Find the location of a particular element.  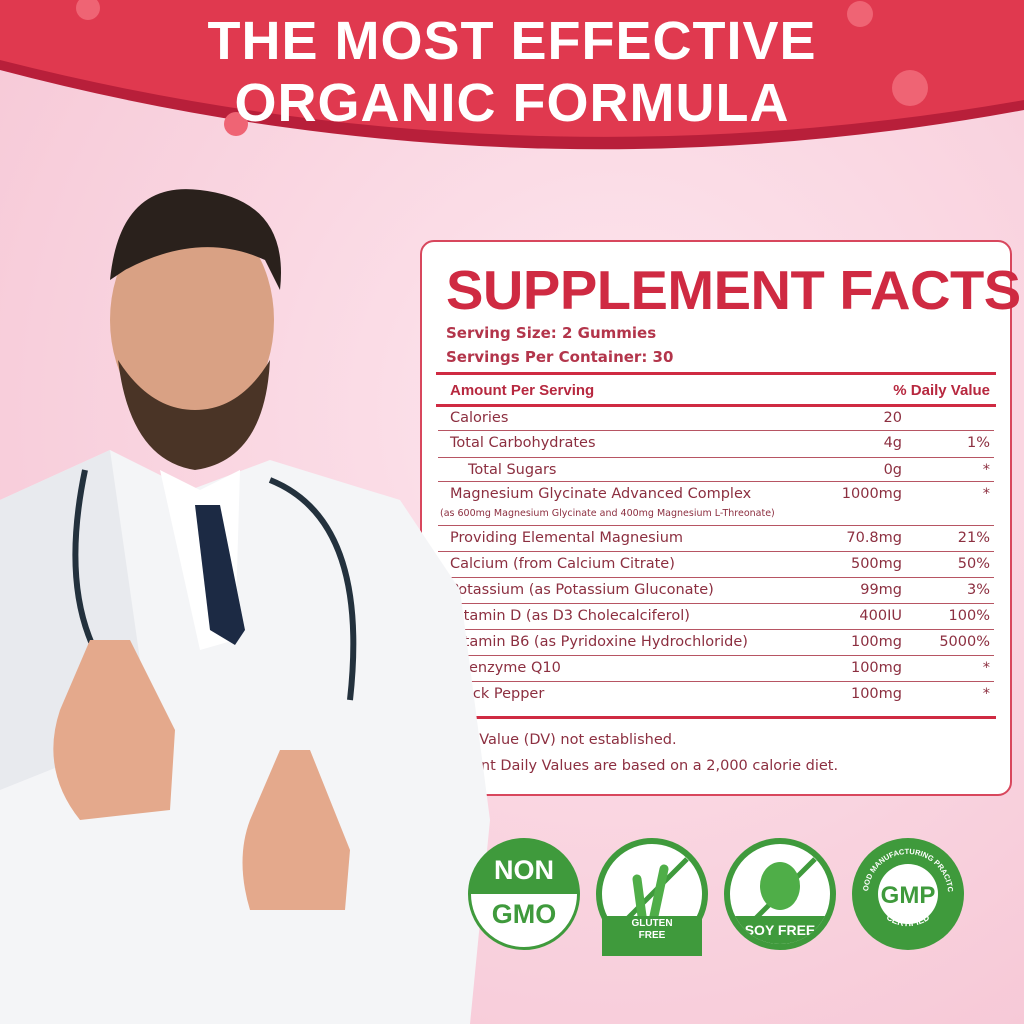

nutrient-dv: 3% is located at coordinates (978, 590).